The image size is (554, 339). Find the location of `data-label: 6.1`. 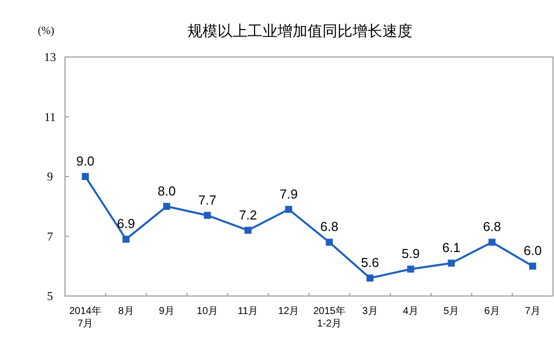

data-label: 6.1 is located at coordinates (451, 248).